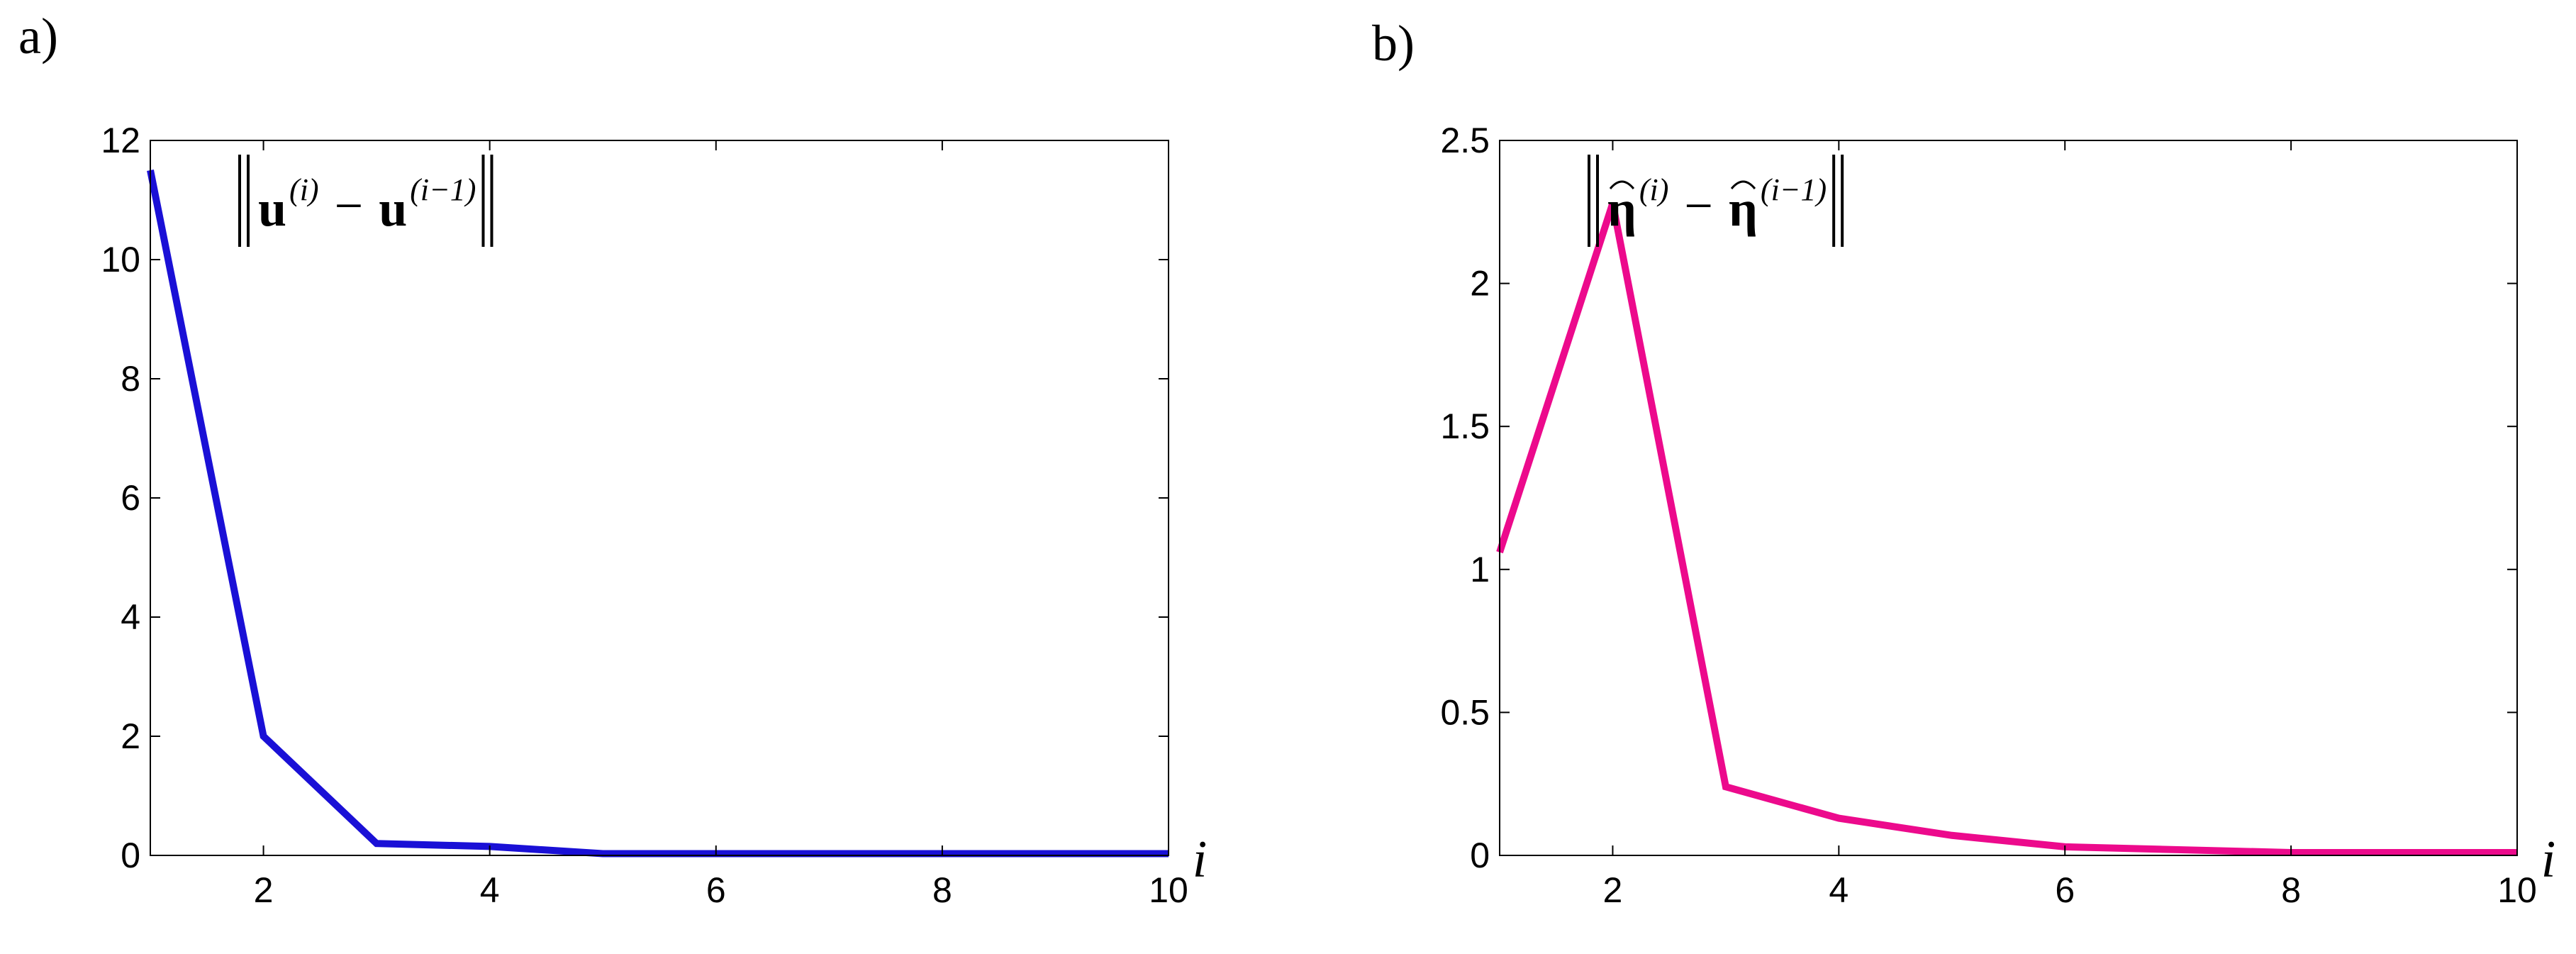 This screenshot has height=954, width=2576. What do you see at coordinates (2291, 890) in the screenshot?
I see `chart-b-x-tick-label: 8` at bounding box center [2291, 890].